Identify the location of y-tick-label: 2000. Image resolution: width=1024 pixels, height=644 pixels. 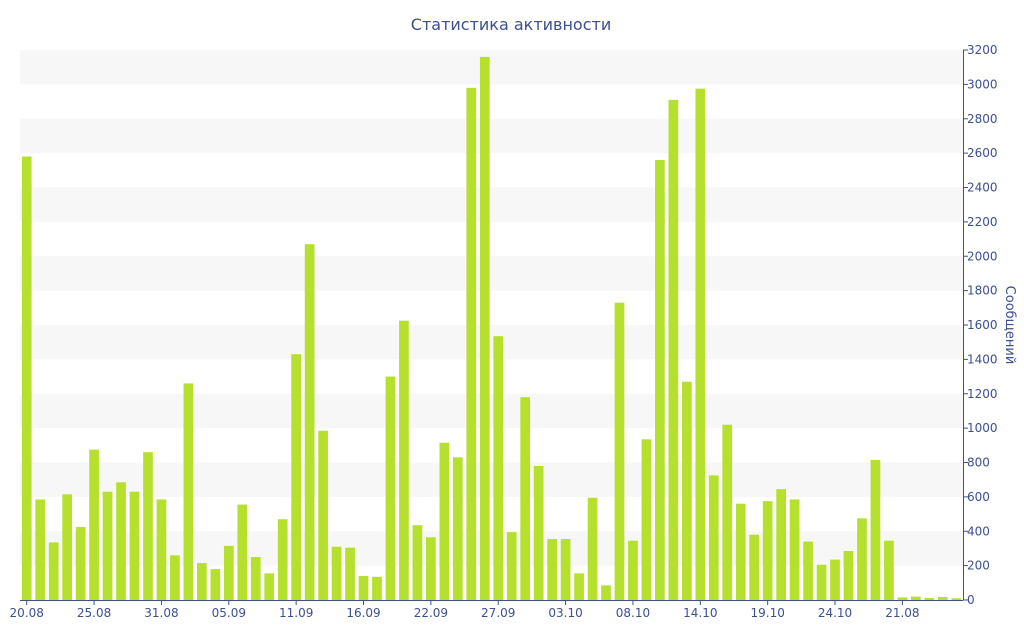
(982, 256).